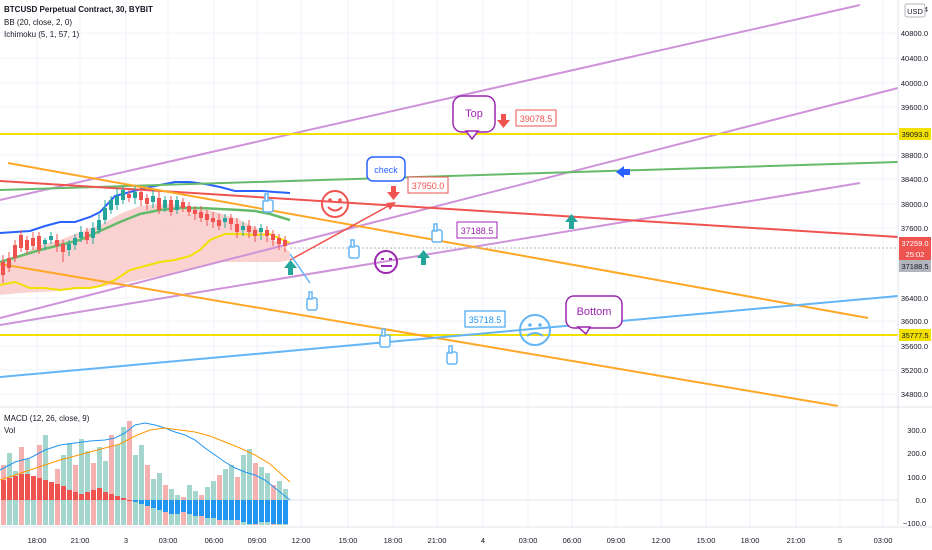  I want to click on arrow-projection-down, so click(300, 268).